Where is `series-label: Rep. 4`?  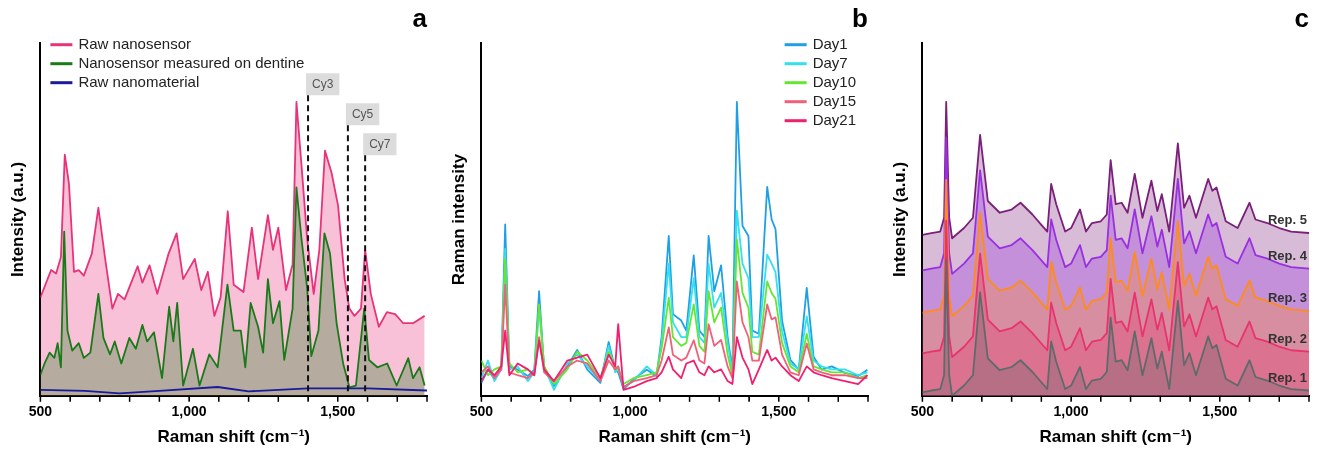
series-label: Rep. 4 is located at coordinates (1287, 255).